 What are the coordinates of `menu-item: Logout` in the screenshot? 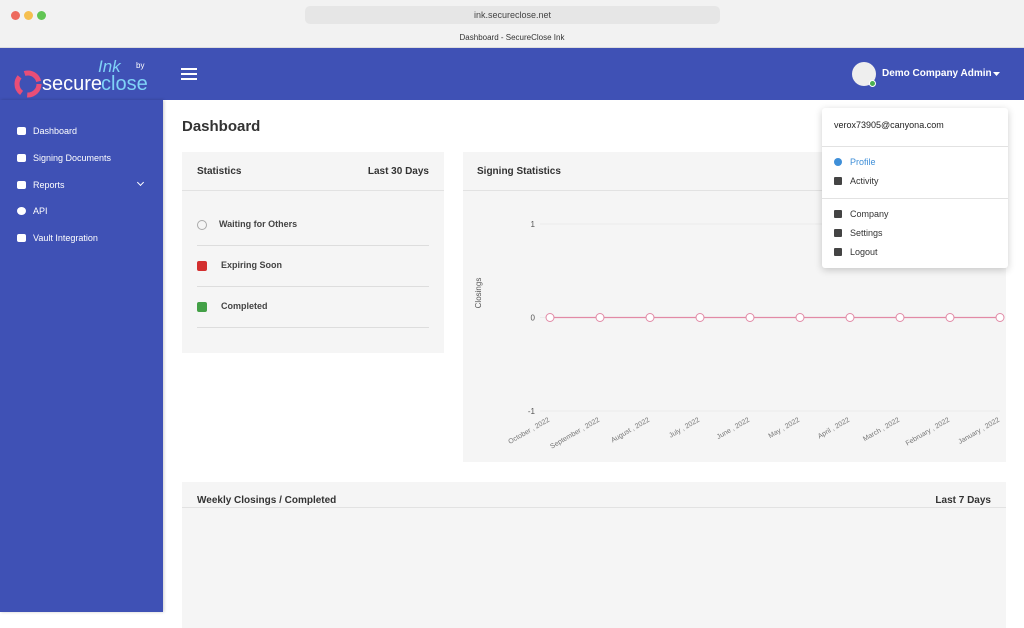 It's located at (864, 252).